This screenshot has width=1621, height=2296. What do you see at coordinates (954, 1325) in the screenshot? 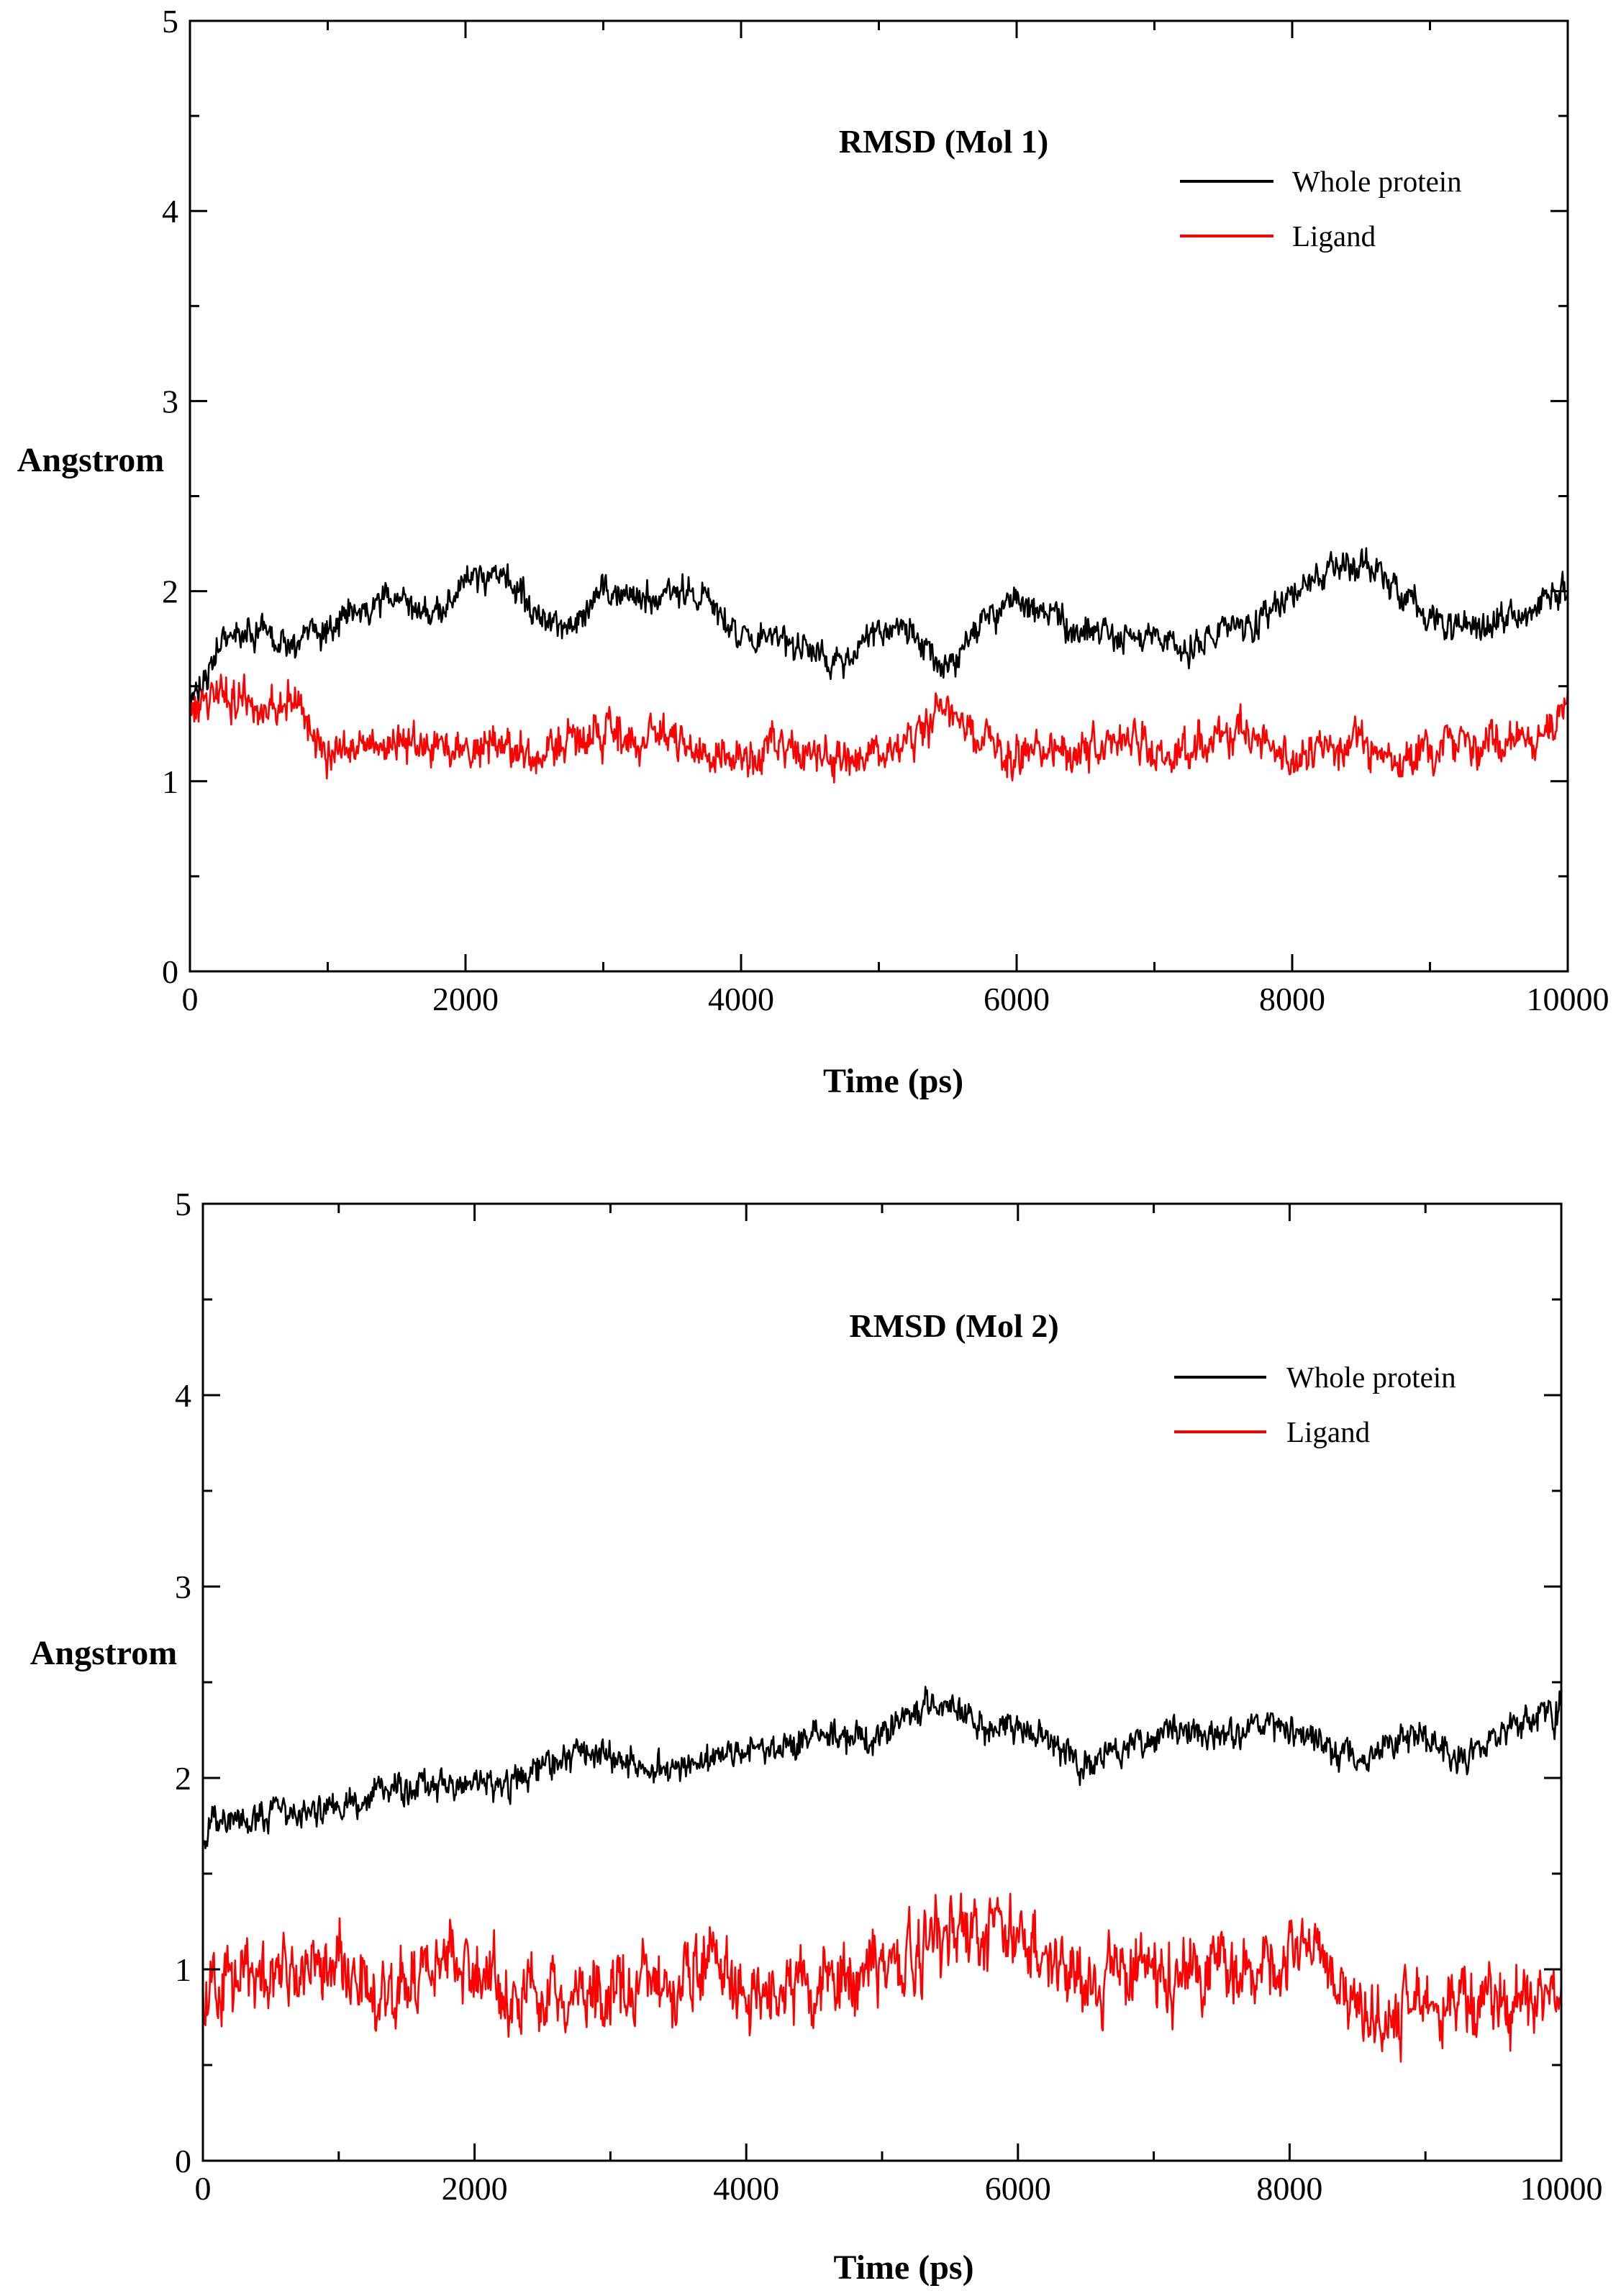
I see `chart-title: RMSD (Mol 2)` at bounding box center [954, 1325].